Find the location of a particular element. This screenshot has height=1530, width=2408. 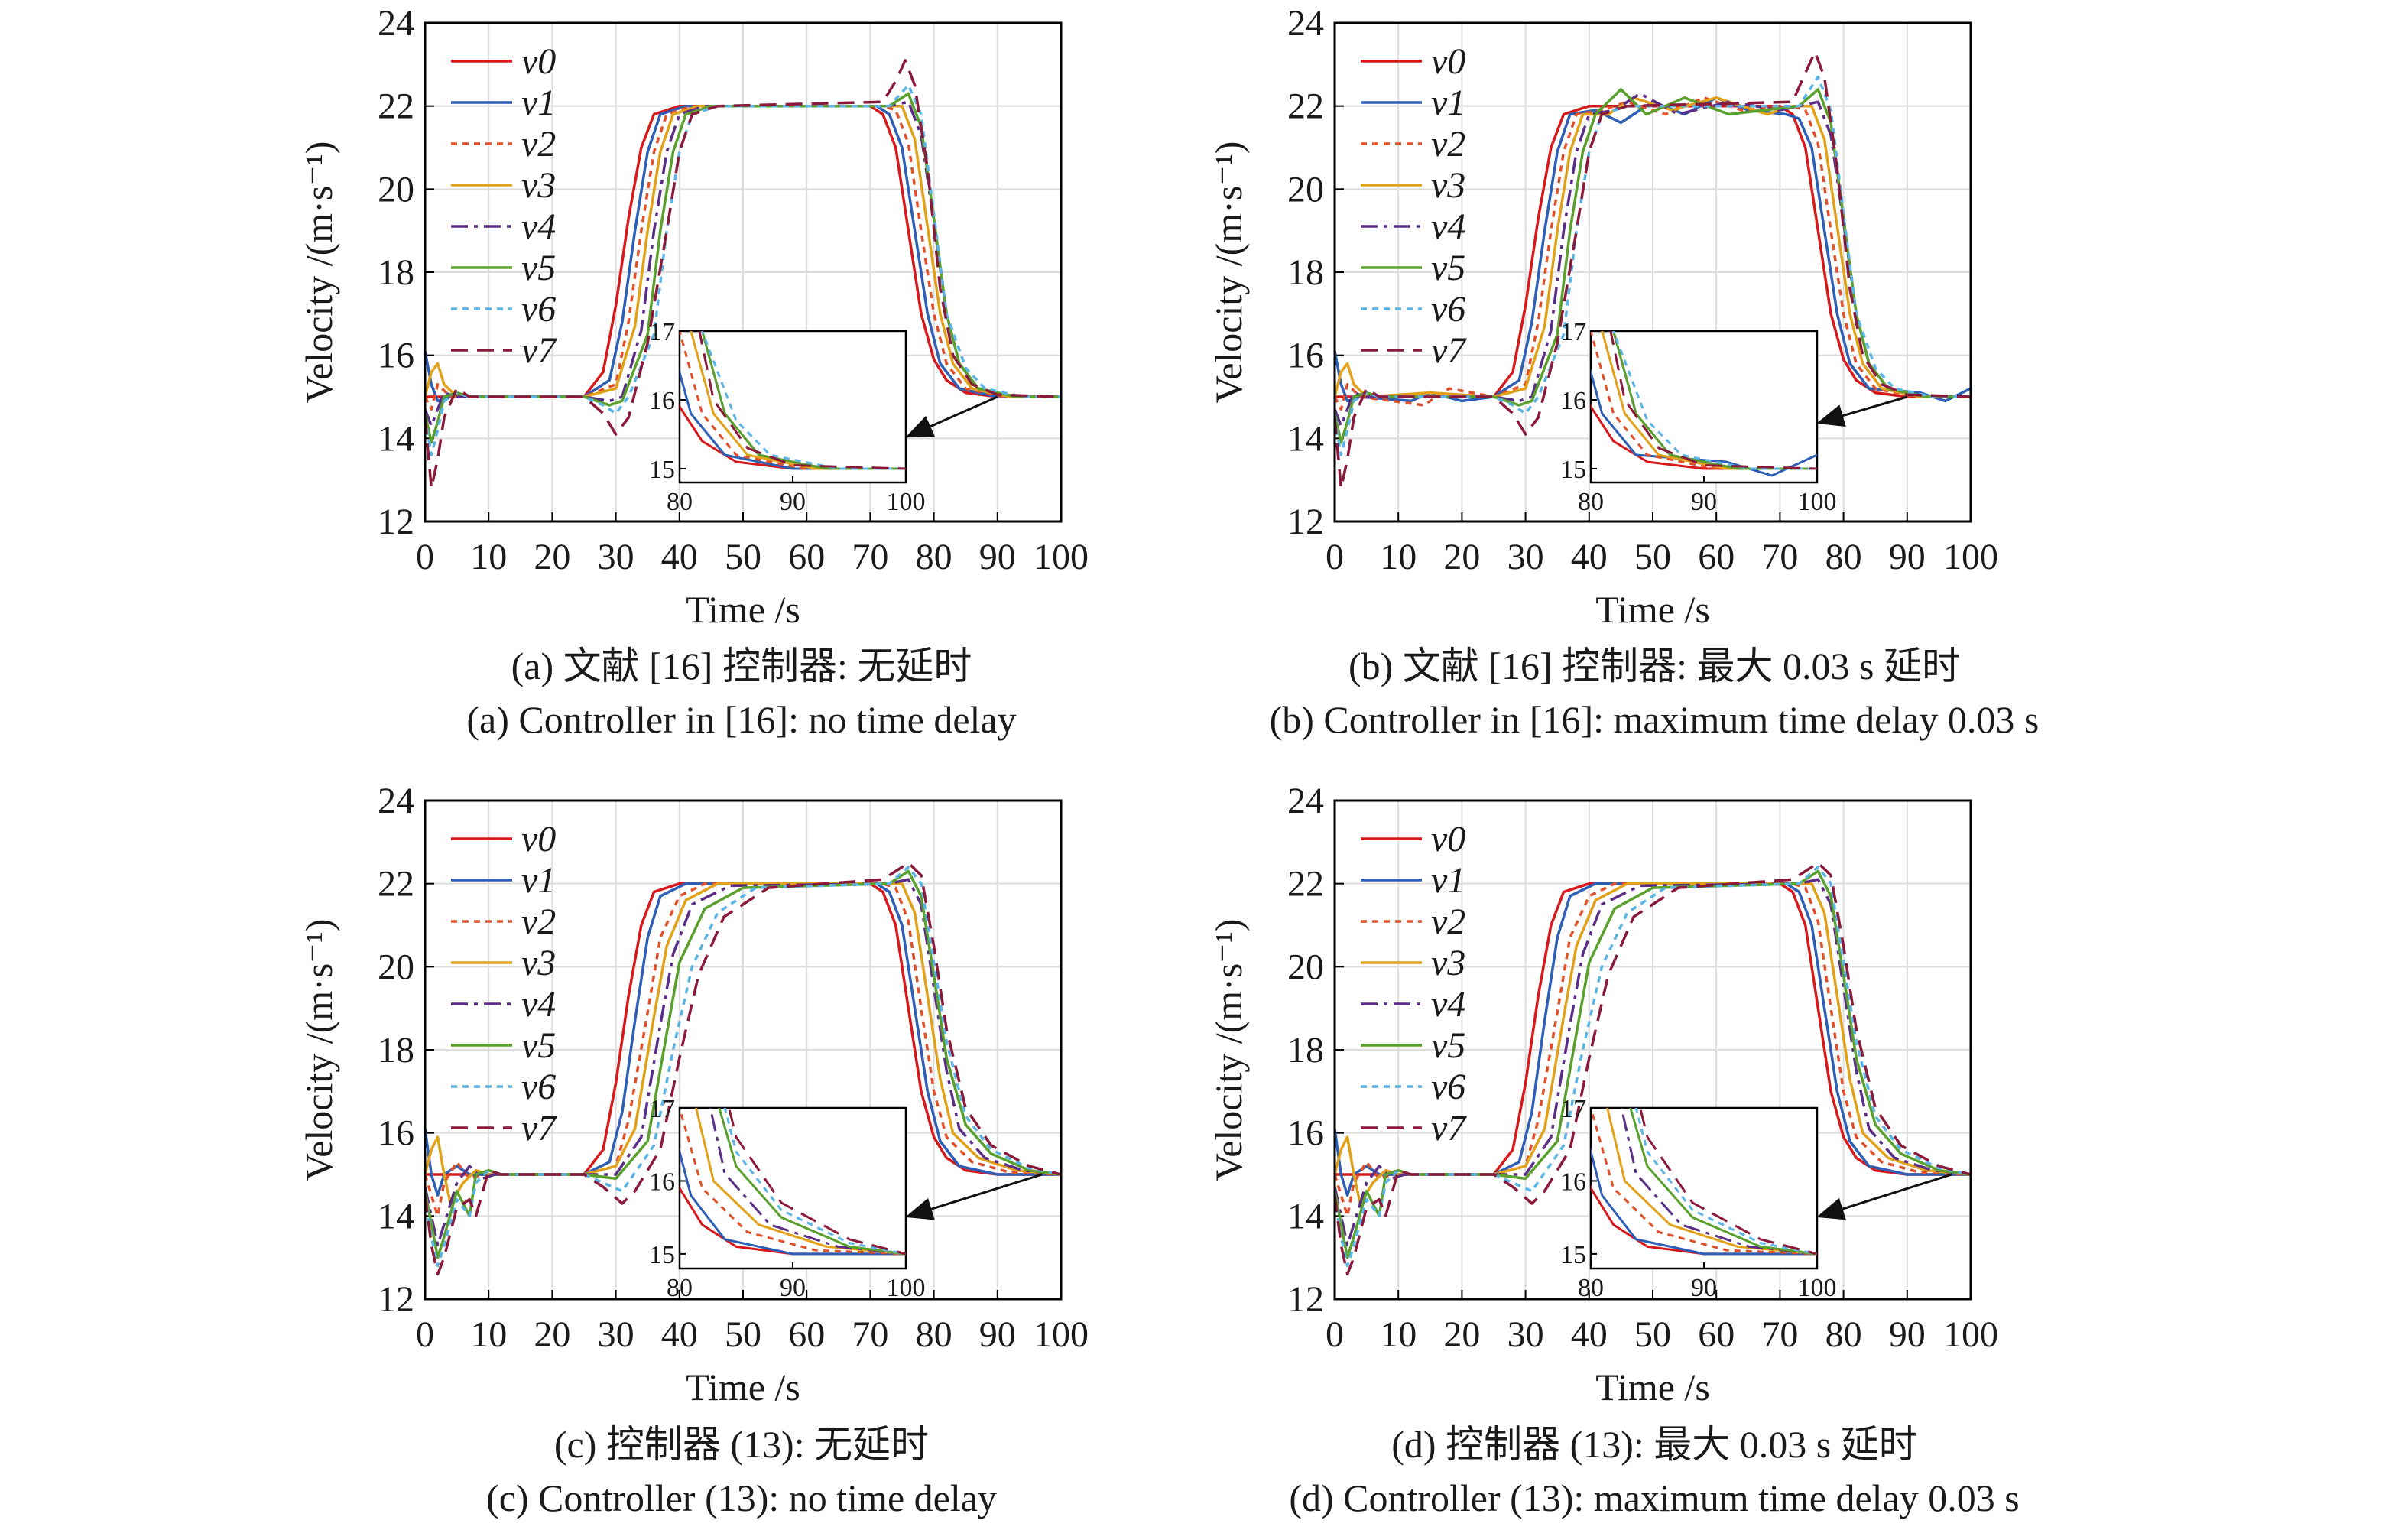

inset-arrow is located at coordinates (952, 416).